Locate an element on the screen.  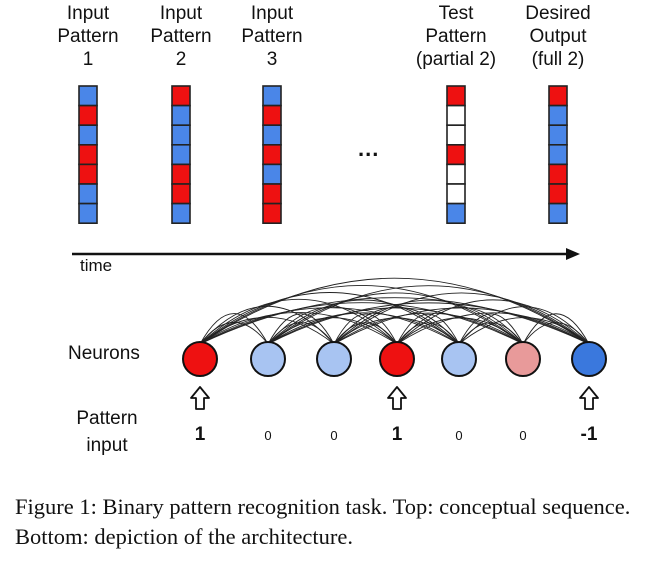
column-label-line: Test is located at coordinates (456, 13).